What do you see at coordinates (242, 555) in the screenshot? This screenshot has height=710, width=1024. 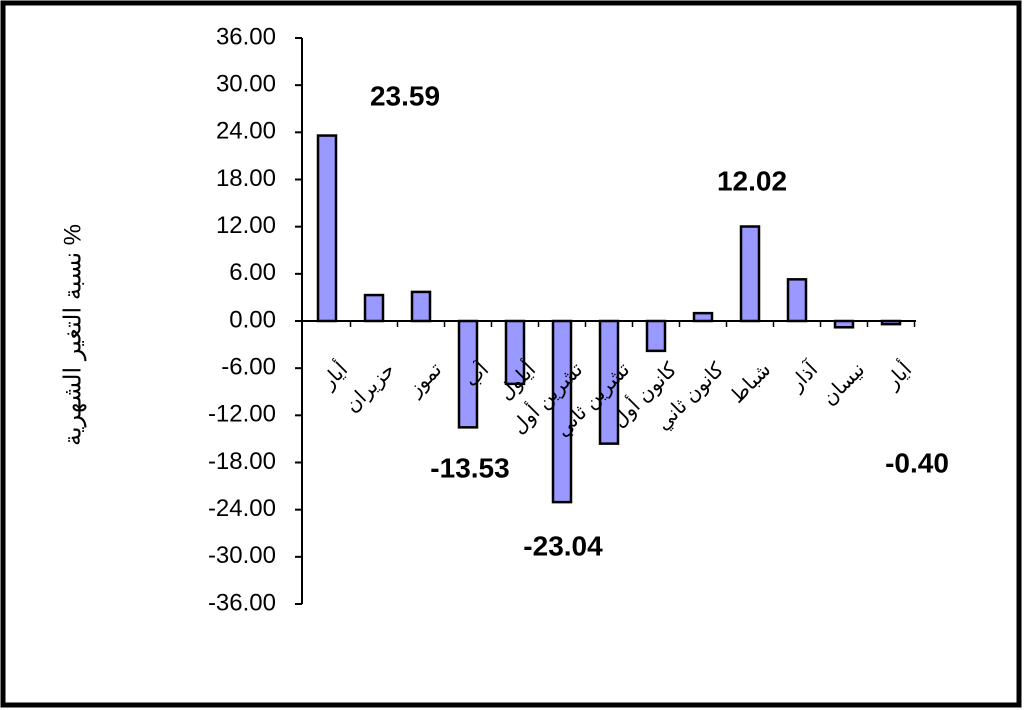 I see `y-tick-label: -30.00` at bounding box center [242, 555].